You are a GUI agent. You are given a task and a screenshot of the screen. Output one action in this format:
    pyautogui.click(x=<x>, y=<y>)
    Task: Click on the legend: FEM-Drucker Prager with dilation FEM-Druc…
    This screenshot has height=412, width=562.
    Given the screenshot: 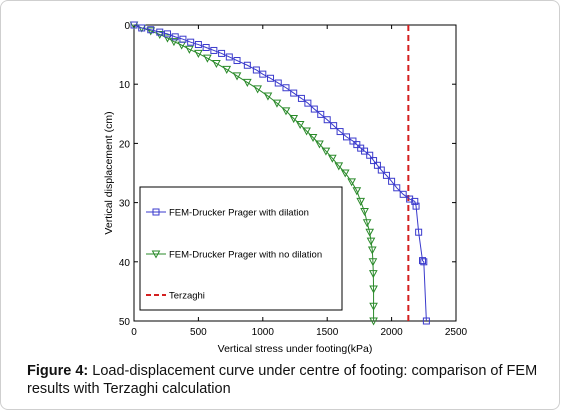 What is the action you would take?
    pyautogui.click(x=241, y=248)
    